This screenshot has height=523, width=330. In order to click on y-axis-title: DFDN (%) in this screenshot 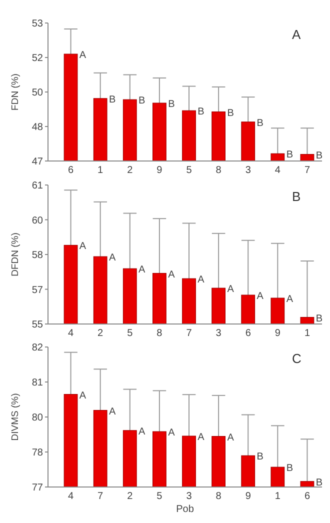, I will do `click(15, 254)`.